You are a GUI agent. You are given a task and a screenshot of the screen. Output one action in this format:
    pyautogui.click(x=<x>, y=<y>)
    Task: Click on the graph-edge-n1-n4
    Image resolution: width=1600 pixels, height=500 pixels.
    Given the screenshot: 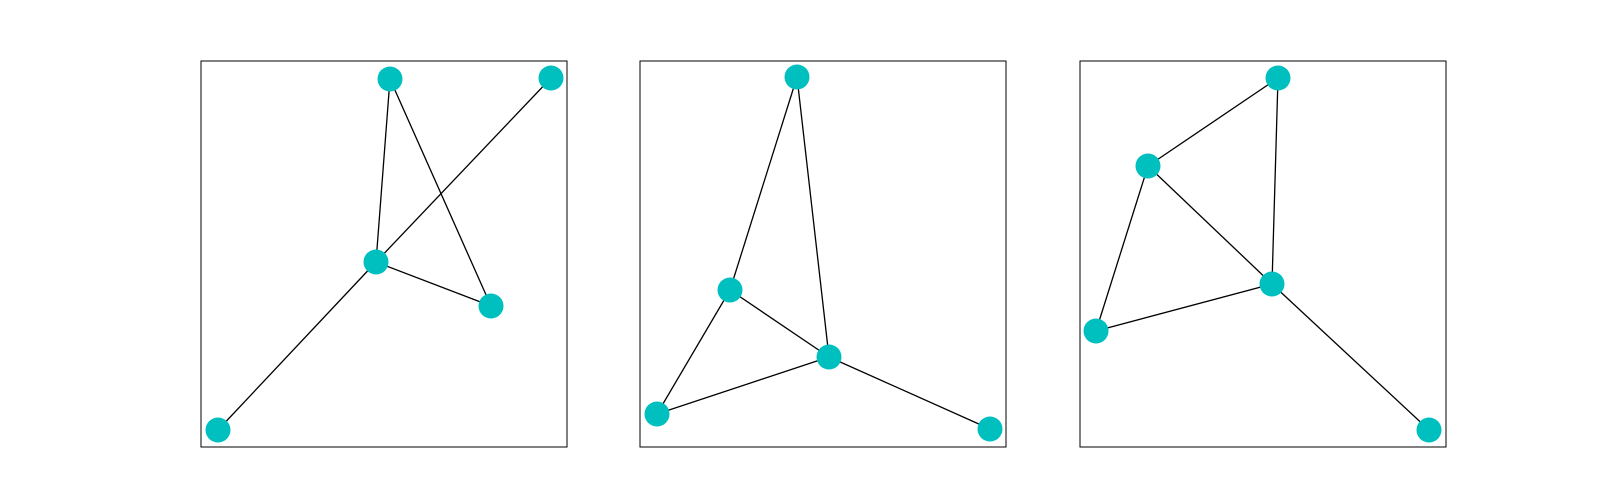 What is the action you would take?
    pyautogui.click(x=297, y=346)
    